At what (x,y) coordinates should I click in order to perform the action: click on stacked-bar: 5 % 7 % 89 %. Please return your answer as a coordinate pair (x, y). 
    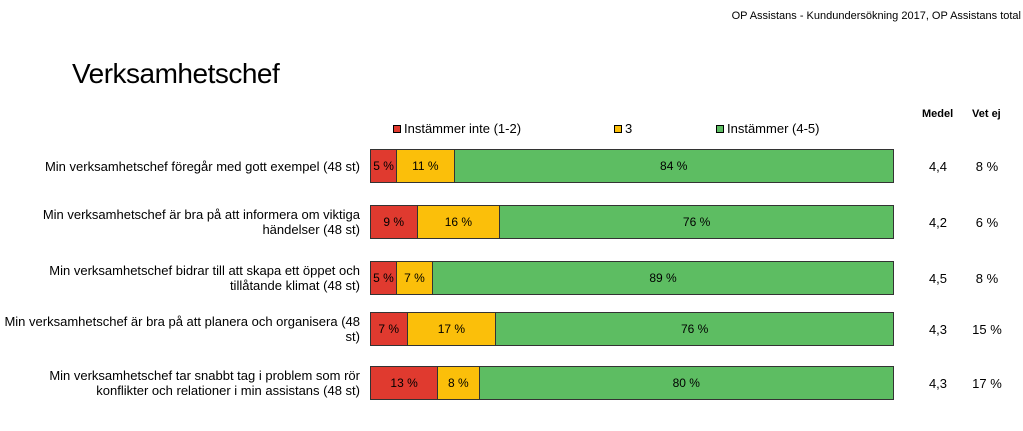
    Looking at the image, I should click on (632, 278).